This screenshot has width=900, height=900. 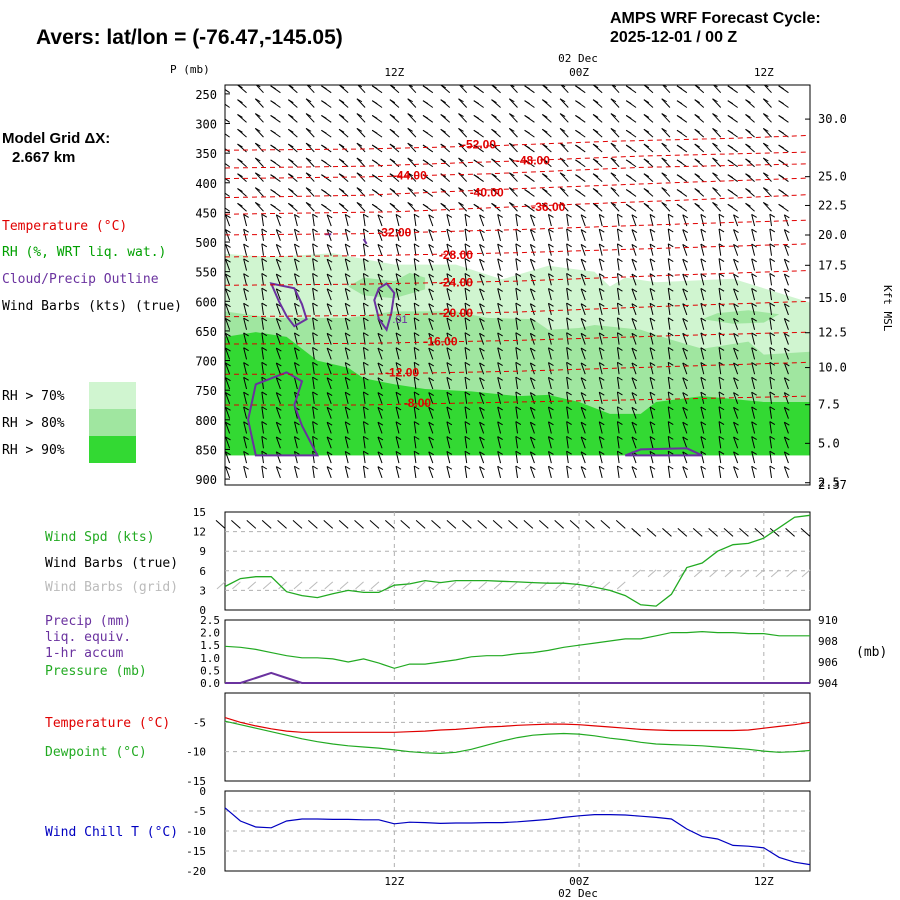 What do you see at coordinates (467, 585) in the screenshot?
I see `wind-barb-grid` at bounding box center [467, 585].